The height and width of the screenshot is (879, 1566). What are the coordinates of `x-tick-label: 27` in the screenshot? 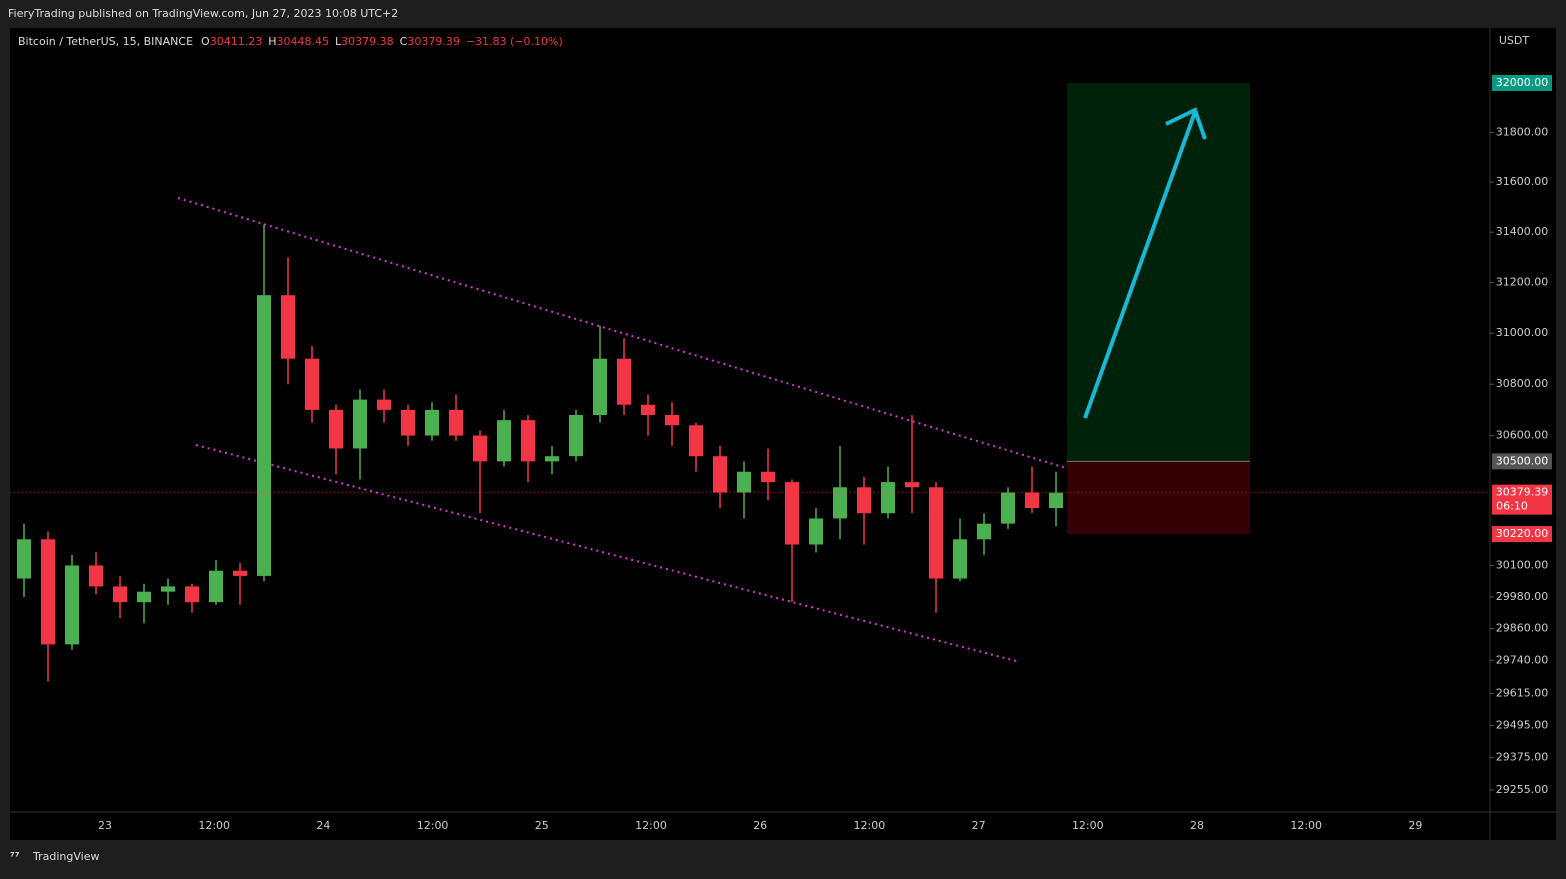 It's located at (979, 825).